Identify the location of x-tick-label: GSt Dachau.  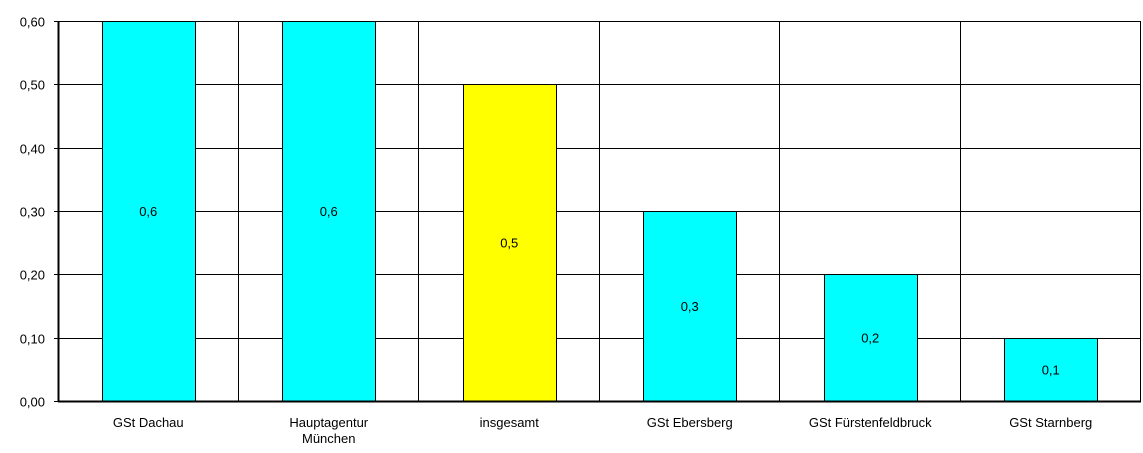
(148, 422).